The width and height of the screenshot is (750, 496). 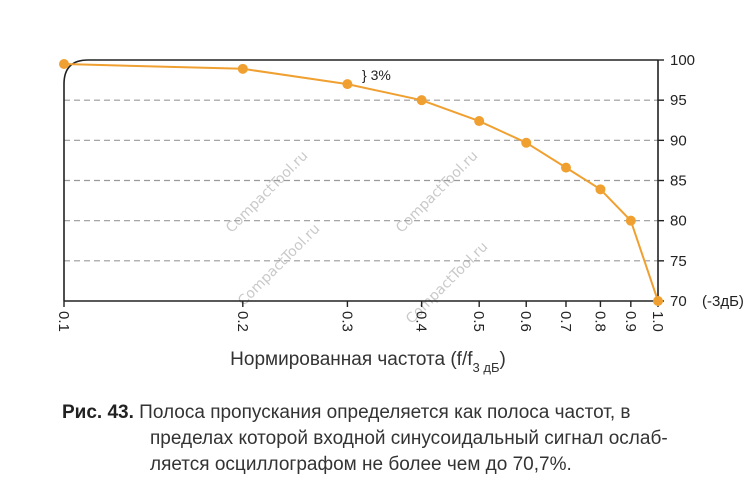 I want to click on x-tick-label-0.9: 0.9, so click(x=630, y=321).